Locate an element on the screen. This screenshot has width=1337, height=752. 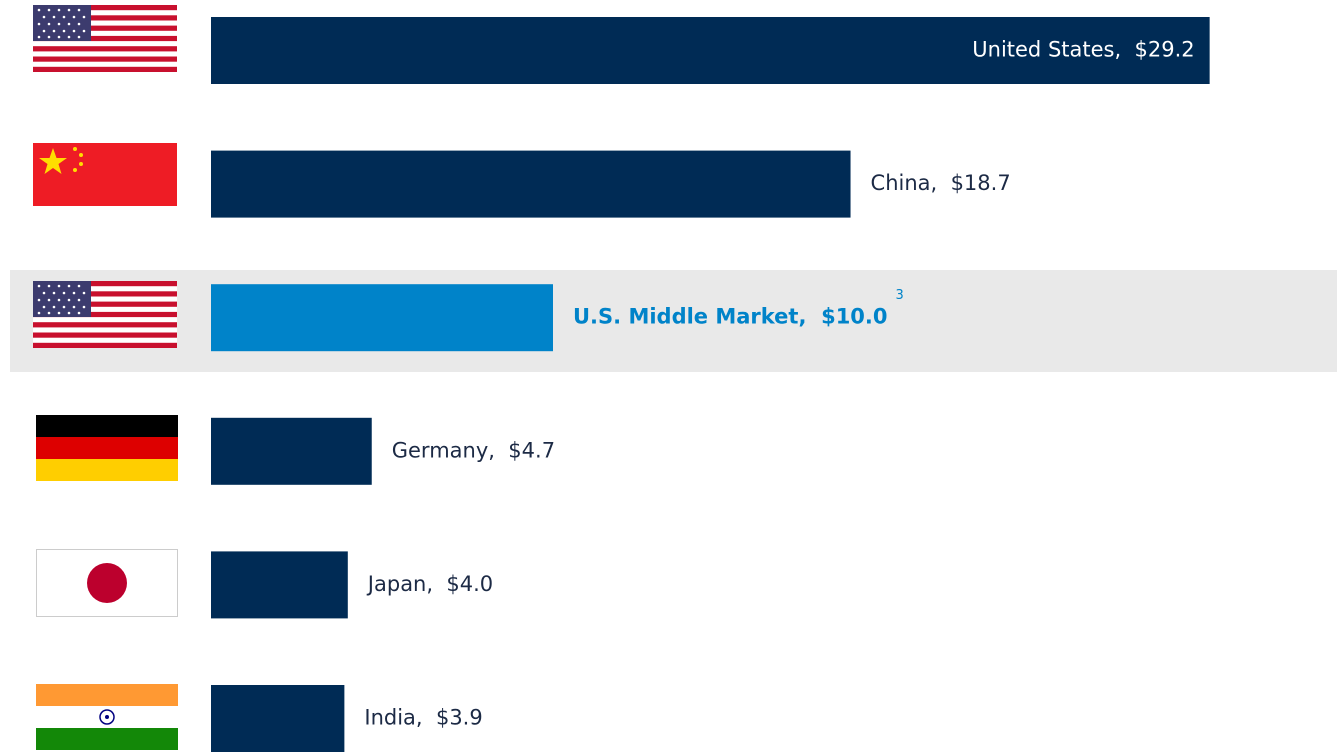
flag-japan is located at coordinates (107, 583).